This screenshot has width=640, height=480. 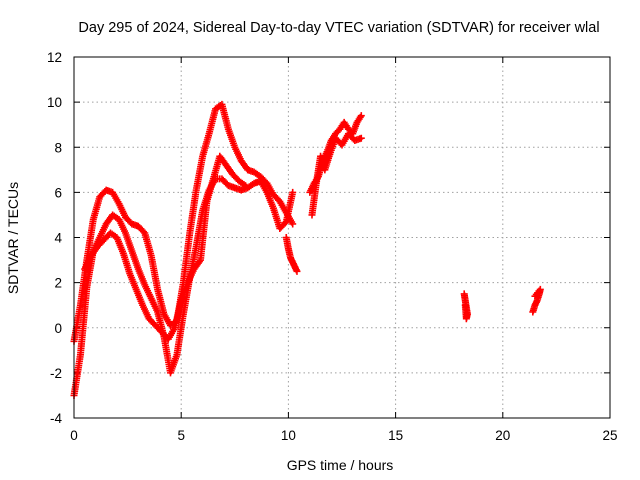 I want to click on series-segment-11-13h-b, so click(x=336, y=174).